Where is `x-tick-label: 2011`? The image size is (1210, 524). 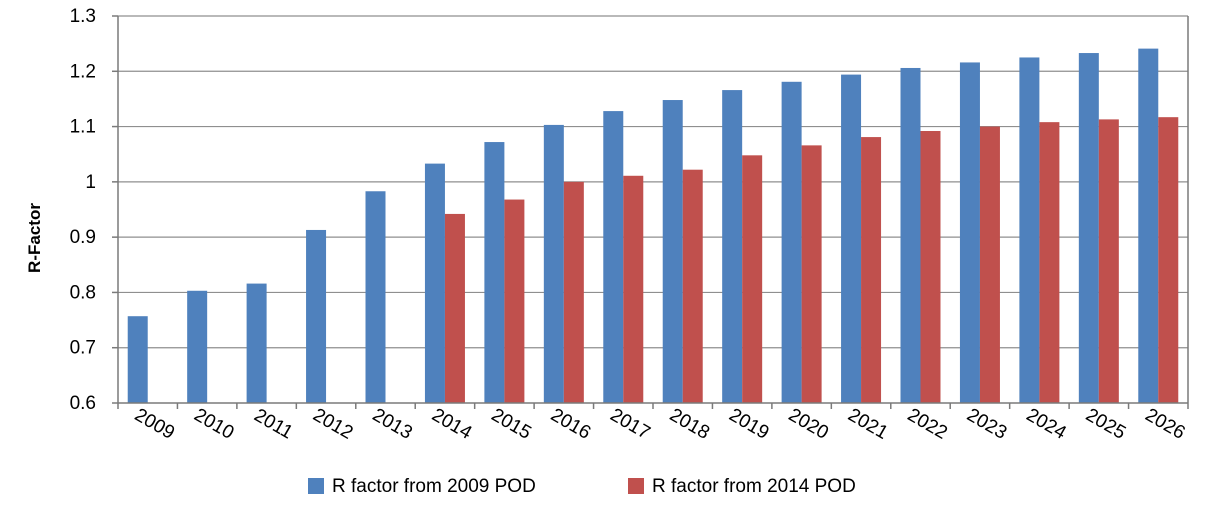
x-tick-label: 2011 is located at coordinates (273, 424).